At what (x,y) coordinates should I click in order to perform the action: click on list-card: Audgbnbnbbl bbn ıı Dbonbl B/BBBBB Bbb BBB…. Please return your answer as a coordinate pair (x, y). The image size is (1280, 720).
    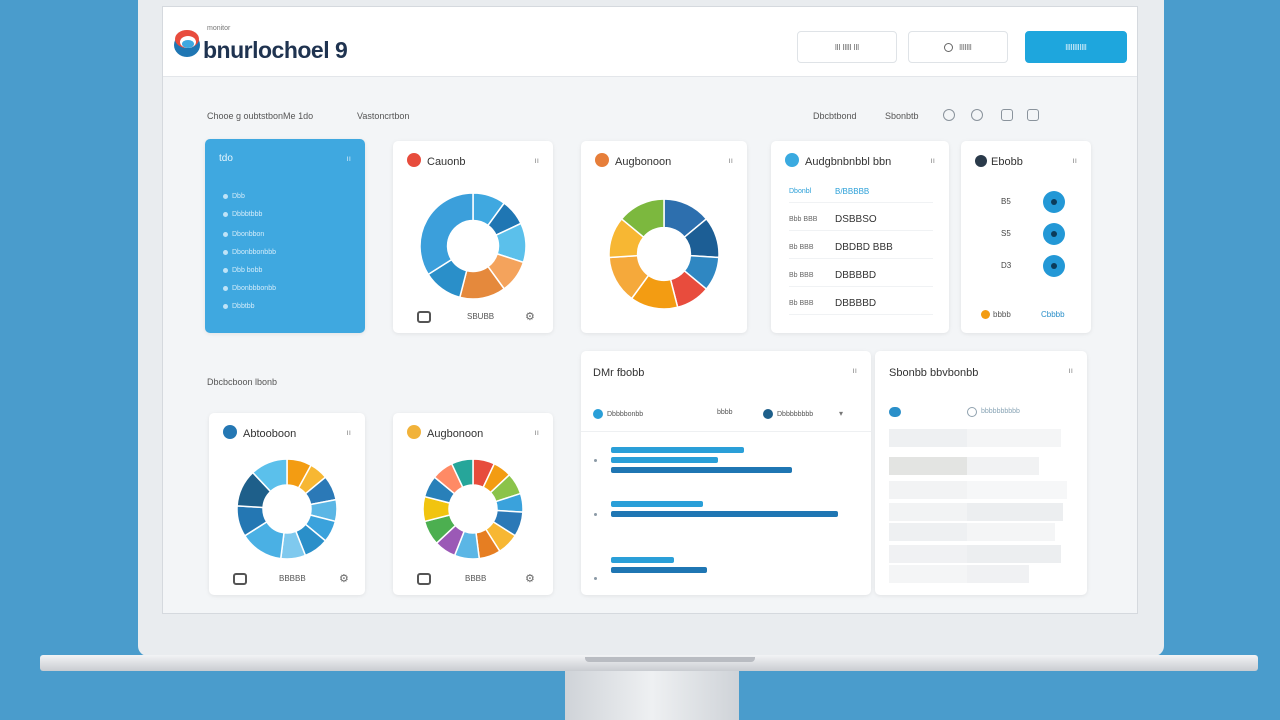
    Looking at the image, I should click on (860, 237).